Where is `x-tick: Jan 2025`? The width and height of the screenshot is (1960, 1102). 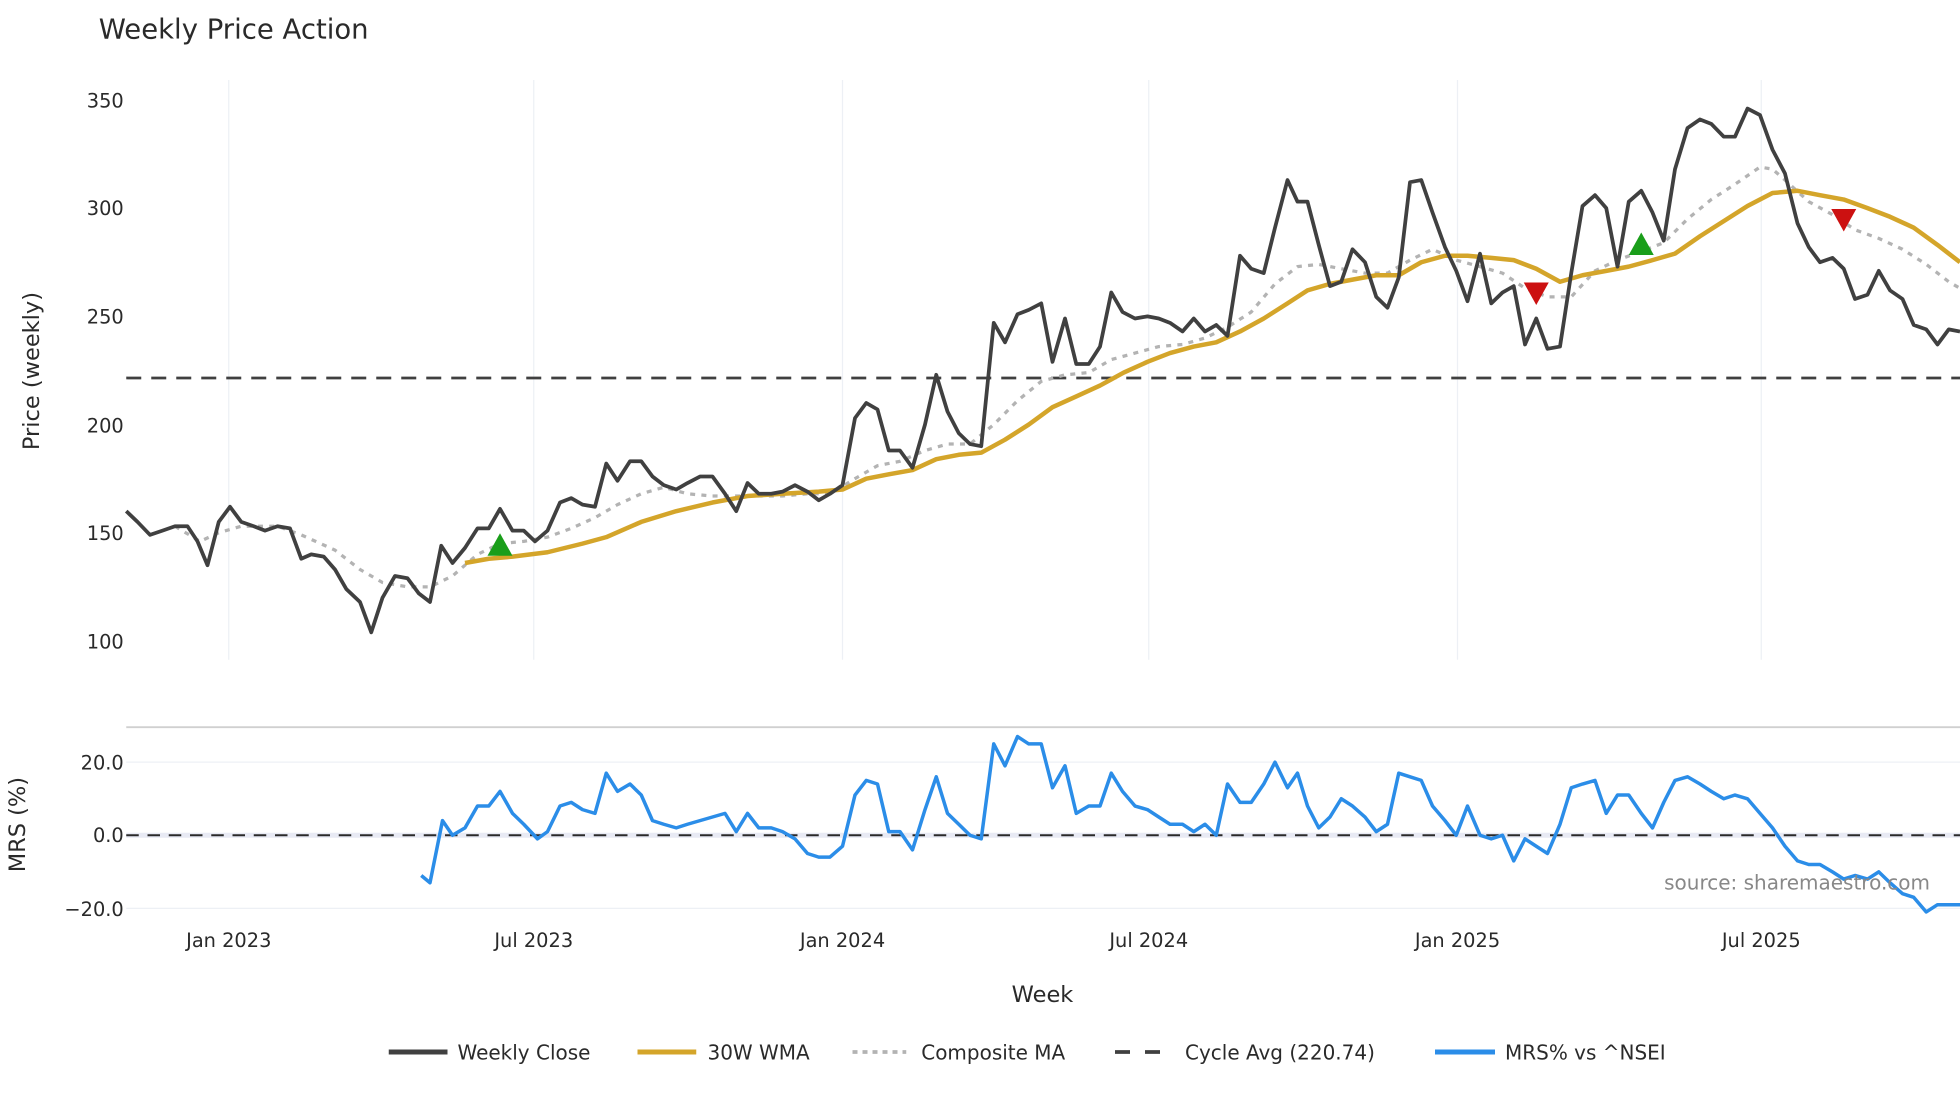
x-tick: Jan 2025 is located at coordinates (1457, 940).